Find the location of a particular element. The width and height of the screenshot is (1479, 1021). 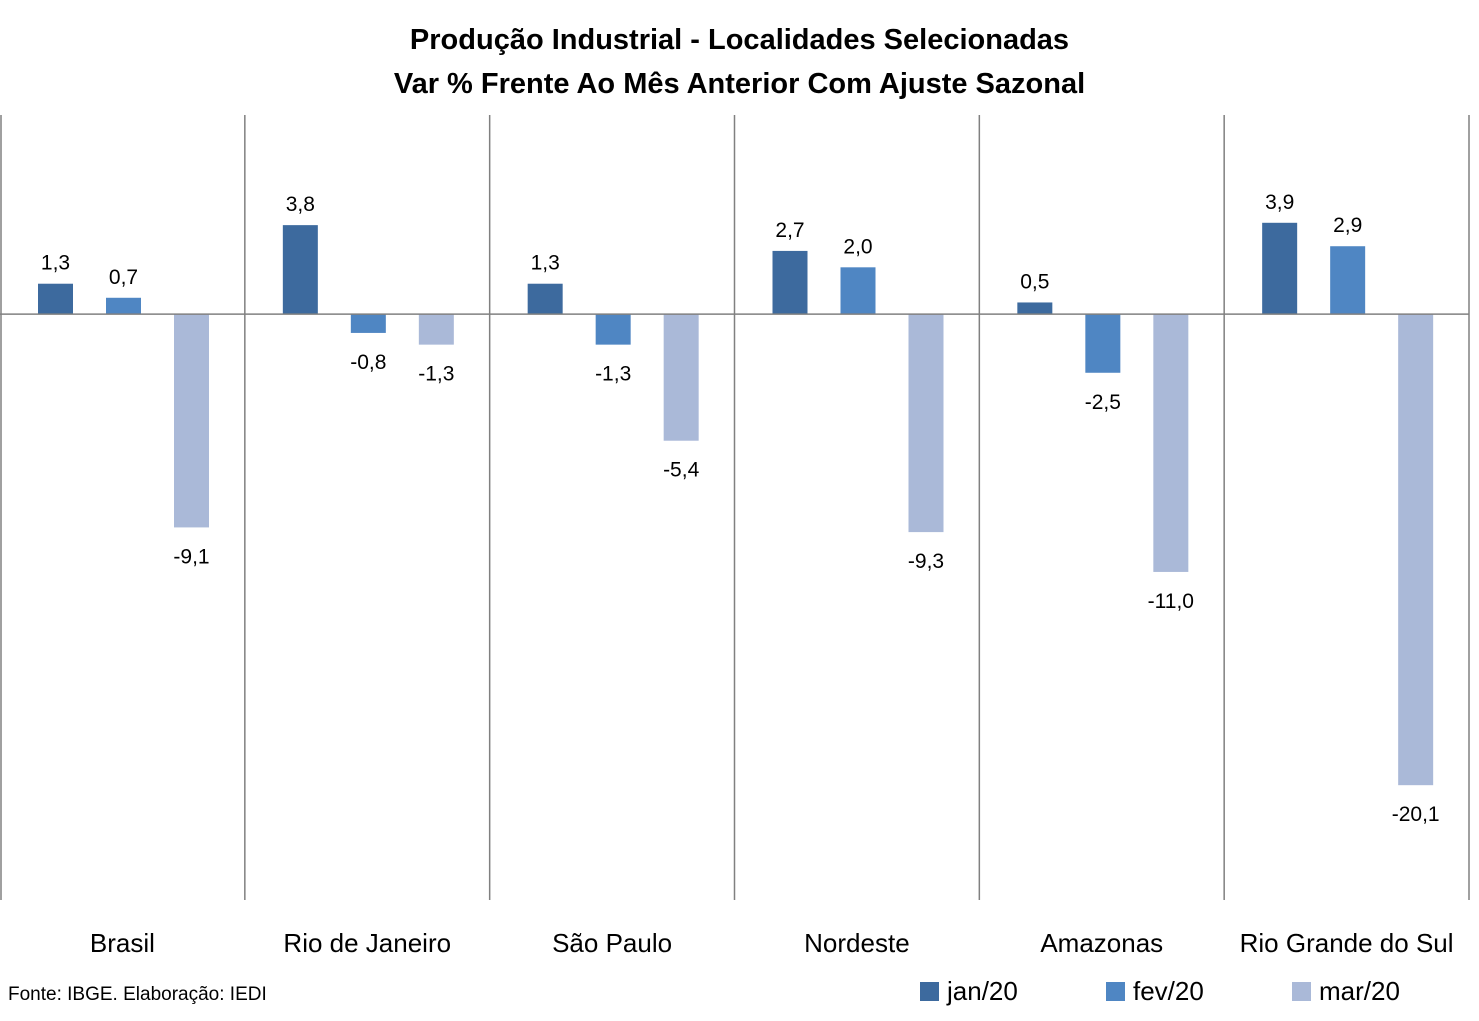

category-label: Brasil is located at coordinates (122, 943).